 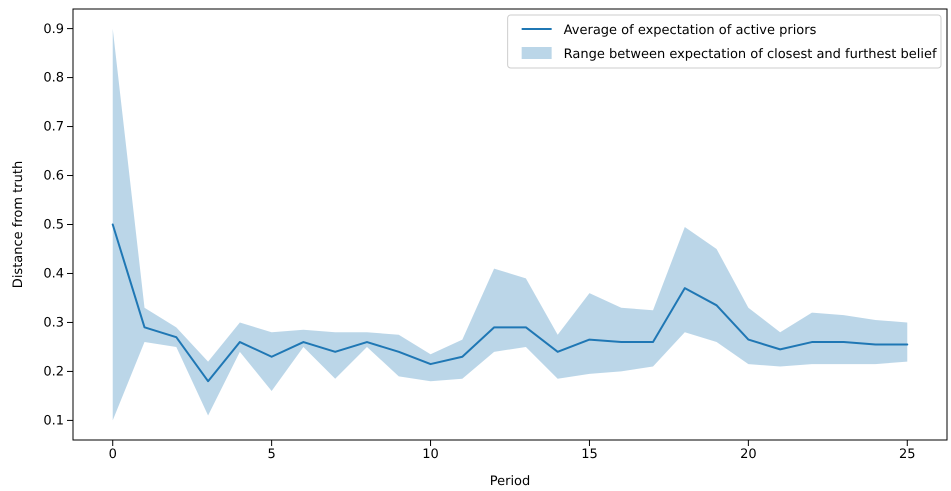 I want to click on y-tick-label: 0.5, so click(x=53, y=225).